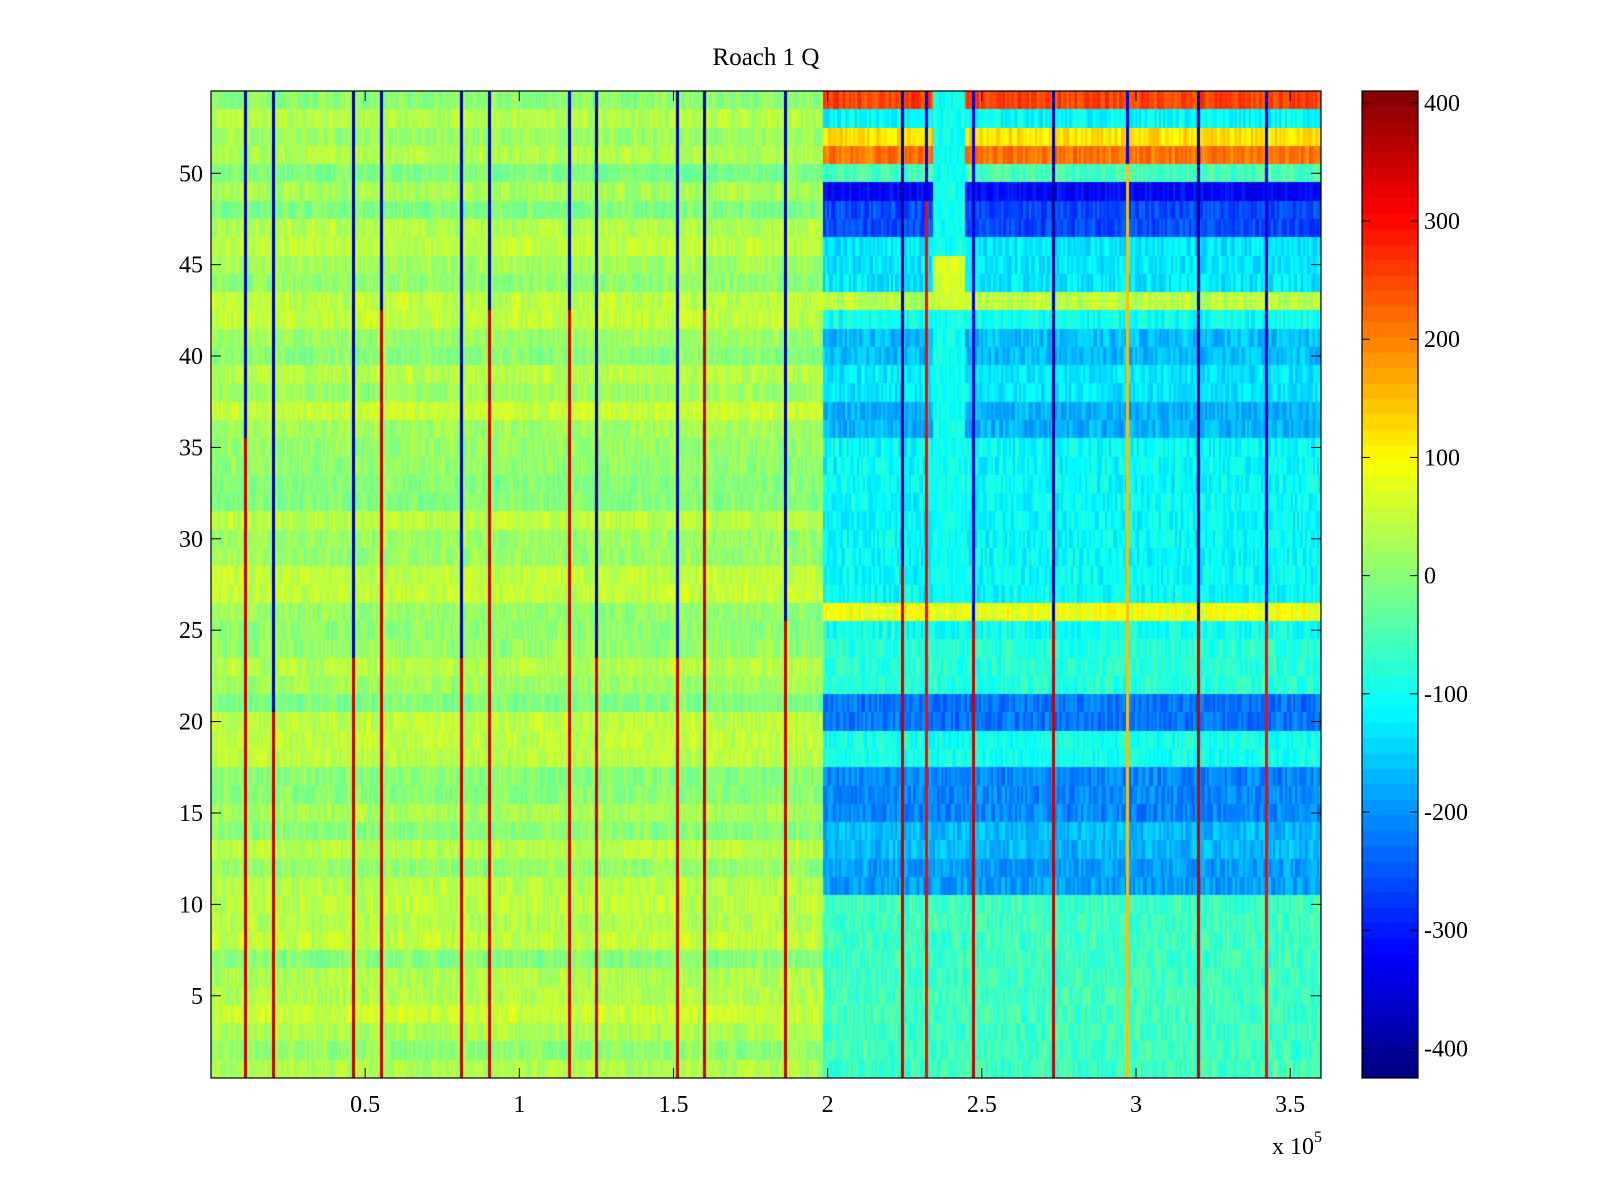 This screenshot has width=1600, height=1200. What do you see at coordinates (191, 814) in the screenshot?
I see `y-tick-label: 15` at bounding box center [191, 814].